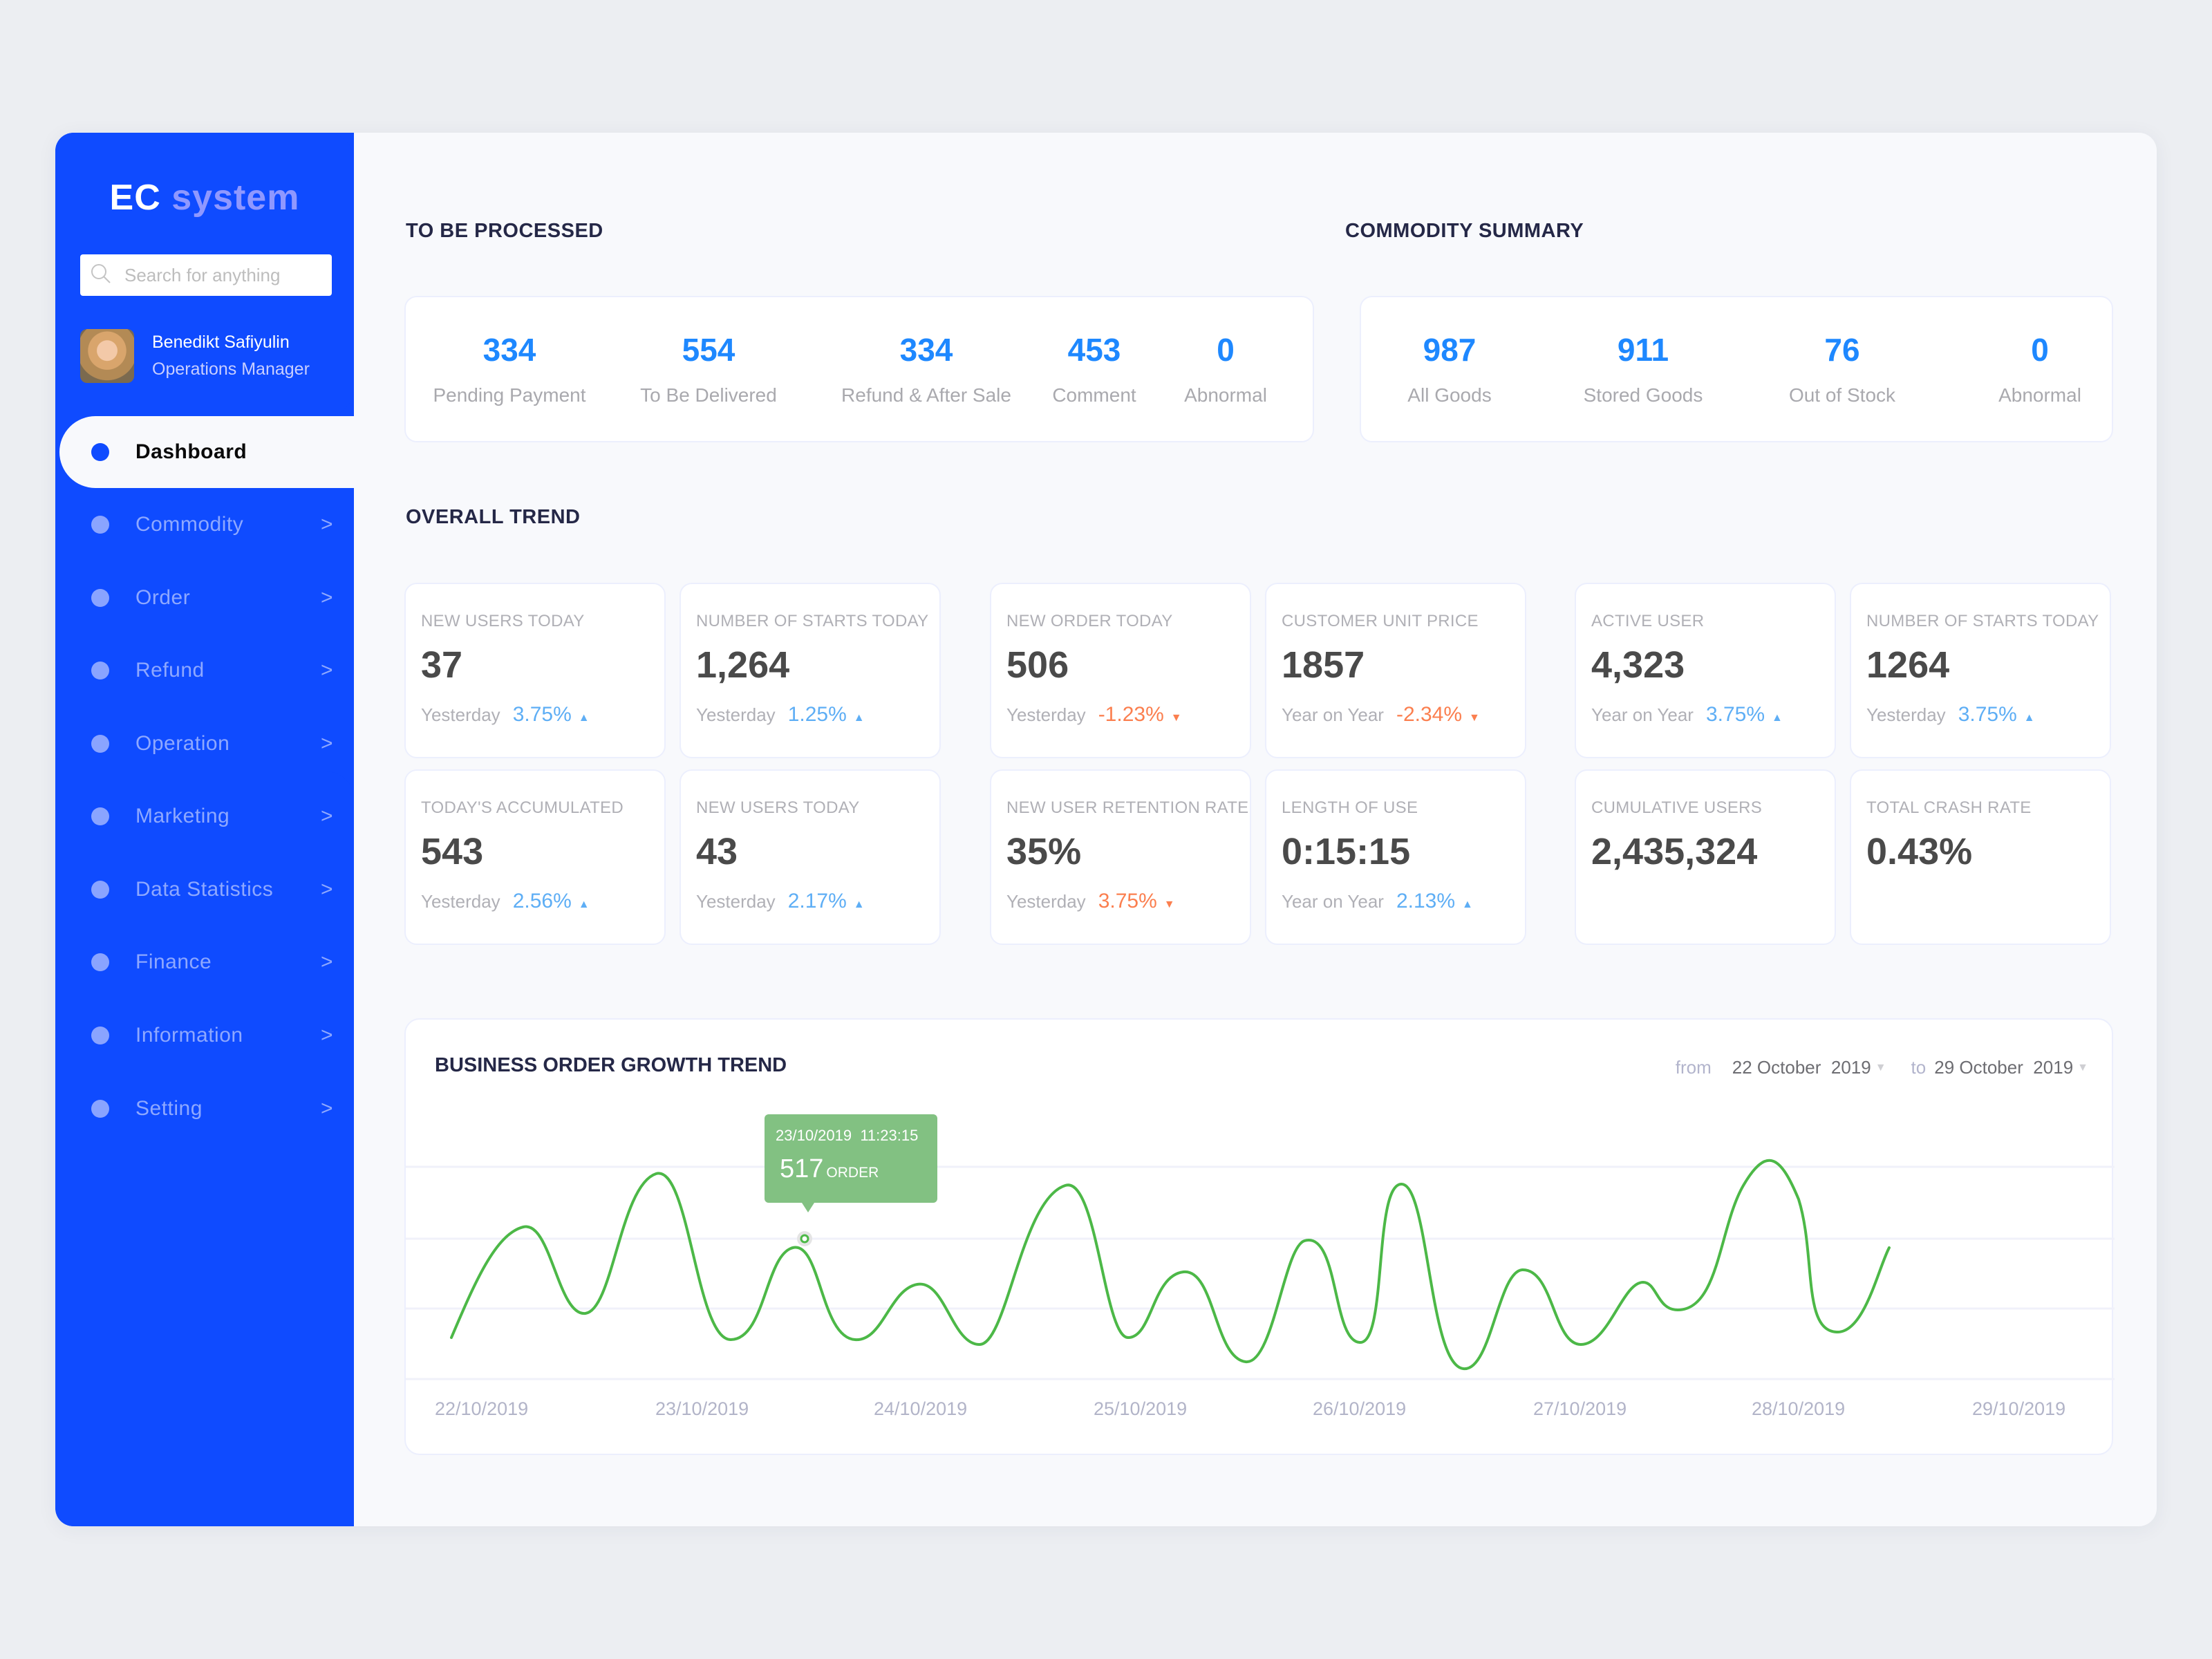 This screenshot has height=1659, width=2212. What do you see at coordinates (802, 1168) in the screenshot?
I see `tooltip-value: 517` at bounding box center [802, 1168].